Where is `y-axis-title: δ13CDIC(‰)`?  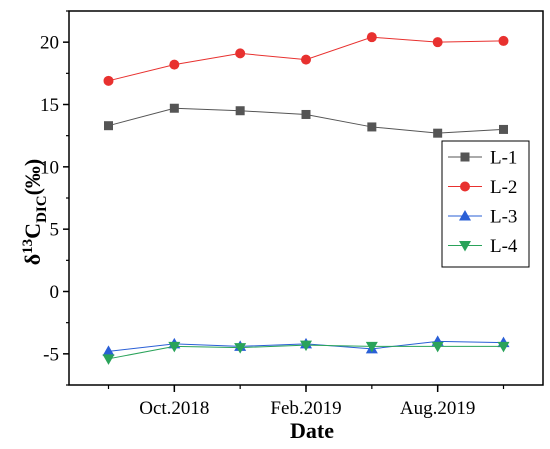 y-axis-title: δ13CDIC(‰) is located at coordinates (35, 212).